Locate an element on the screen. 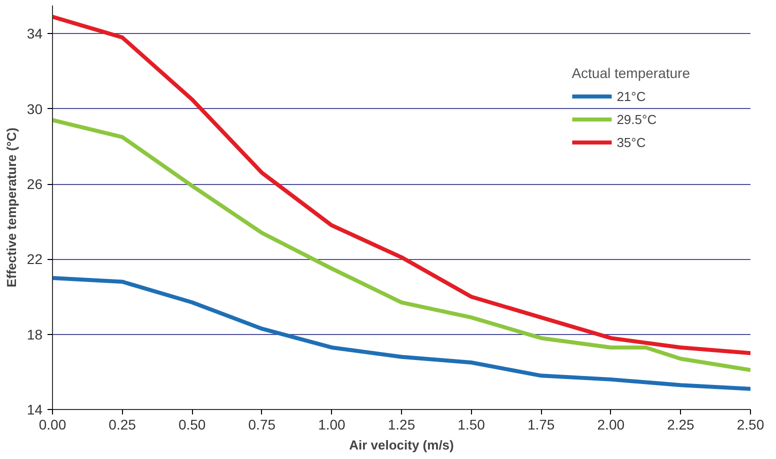  x-tick-label: 2.50 is located at coordinates (750, 424).